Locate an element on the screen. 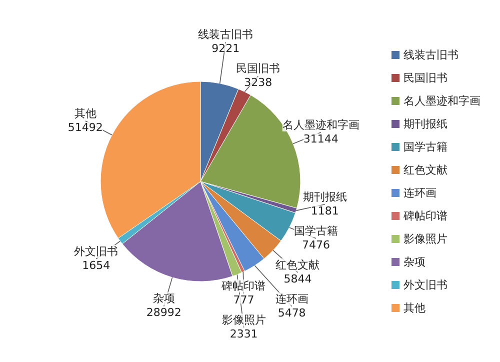 The height and width of the screenshot is (362, 500). slice-label: 外文旧书 is located at coordinates (96, 251).